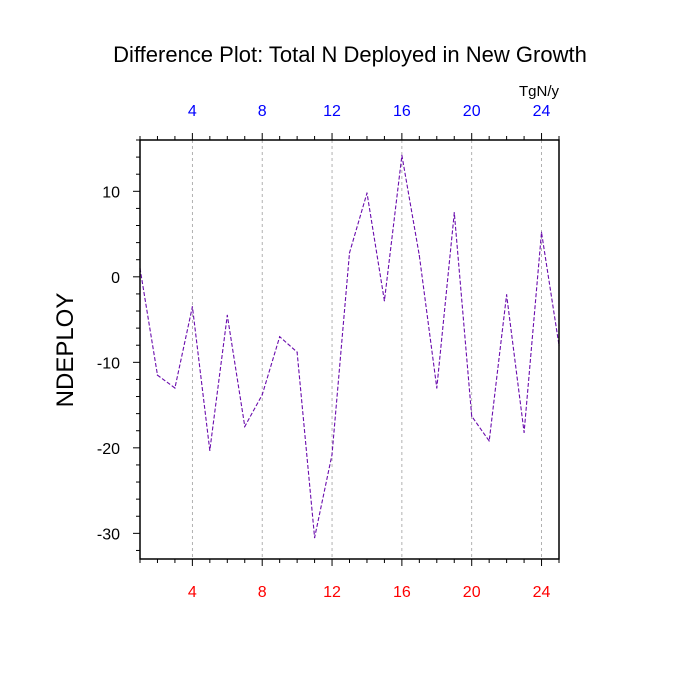 Image resolution: width=700 pixels, height=700 pixels. Describe the element at coordinates (108, 534) in the screenshot. I see `y-tick-label: -30` at that location.